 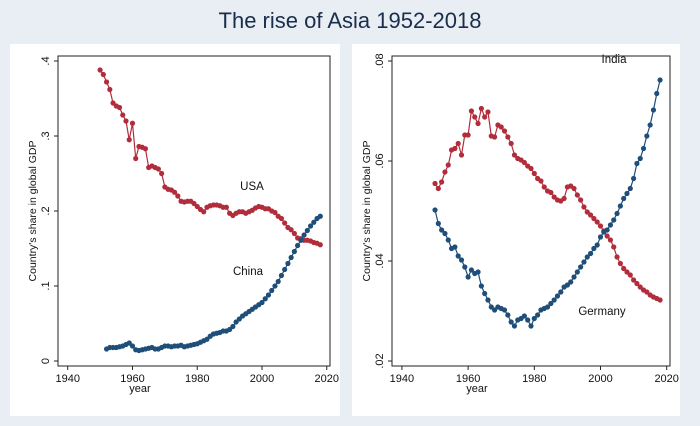 What do you see at coordinates (140, 389) in the screenshot?
I see `left-x-axis-label: year` at bounding box center [140, 389].